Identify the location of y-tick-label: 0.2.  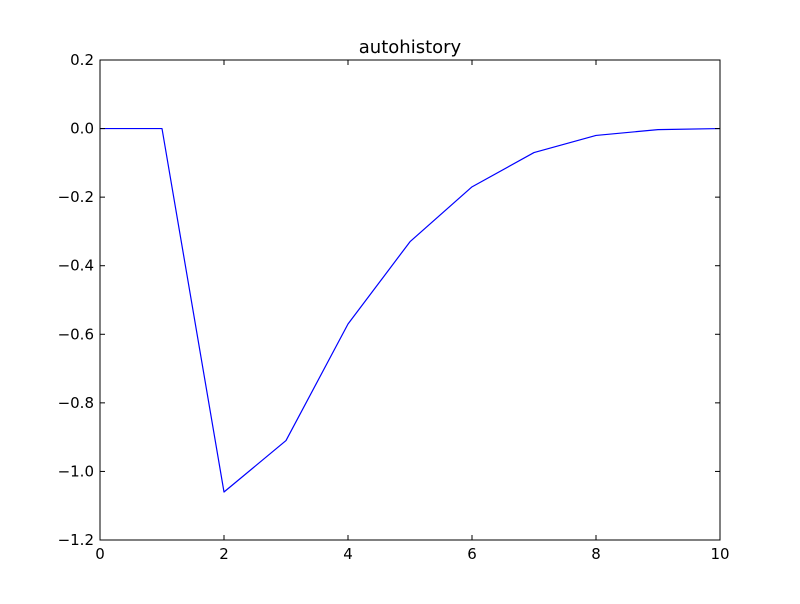
(82, 60).